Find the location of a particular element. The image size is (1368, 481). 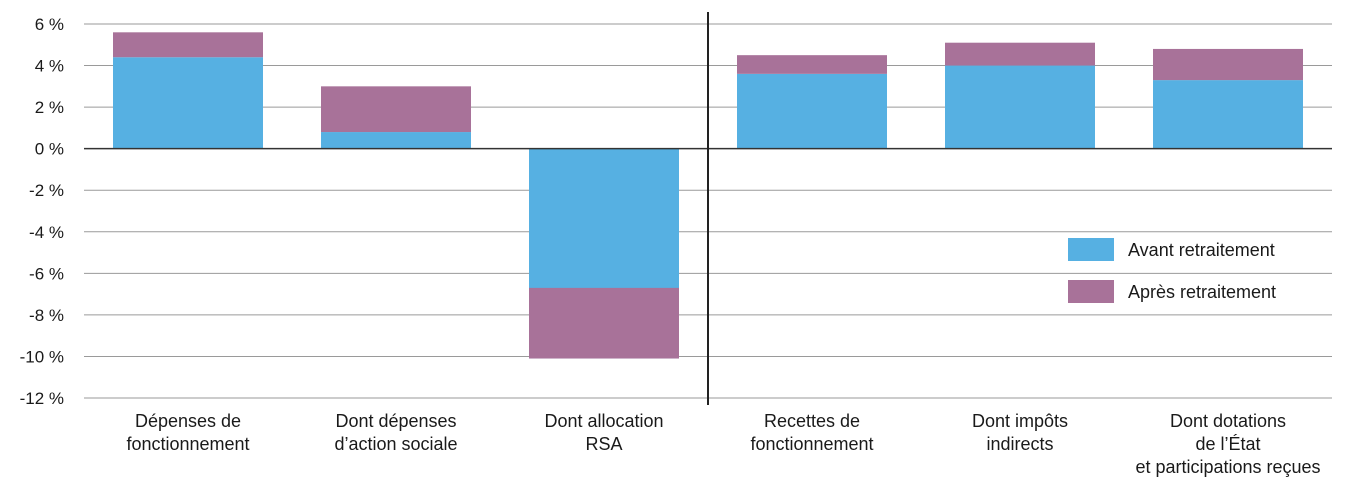

y-tick-label: 2 % is located at coordinates (49, 107).